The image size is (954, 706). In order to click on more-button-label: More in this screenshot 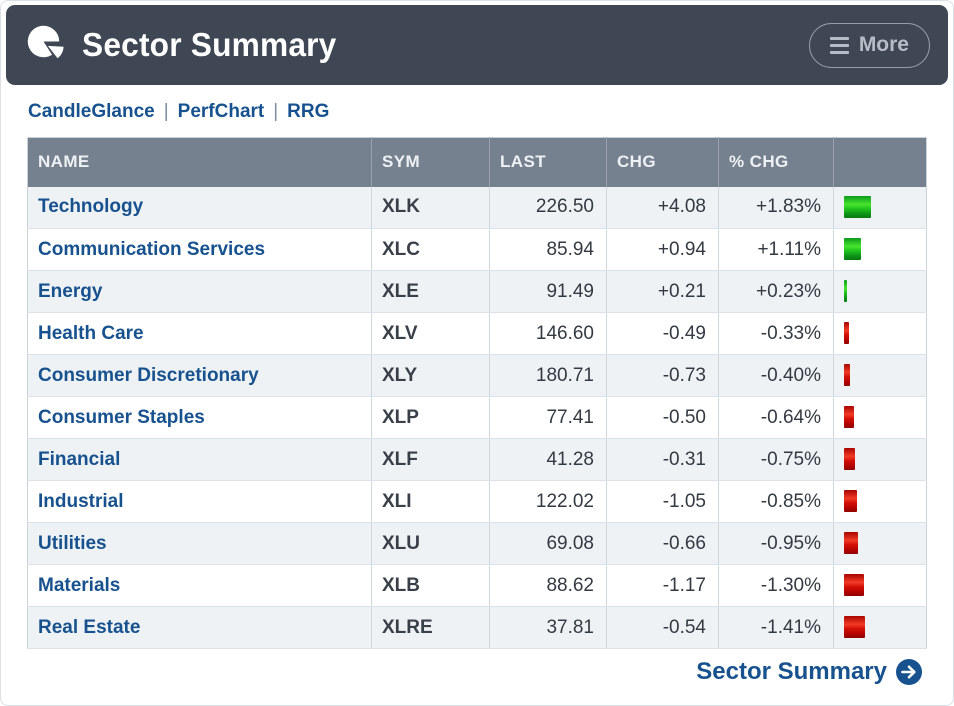, I will do `click(883, 44)`.